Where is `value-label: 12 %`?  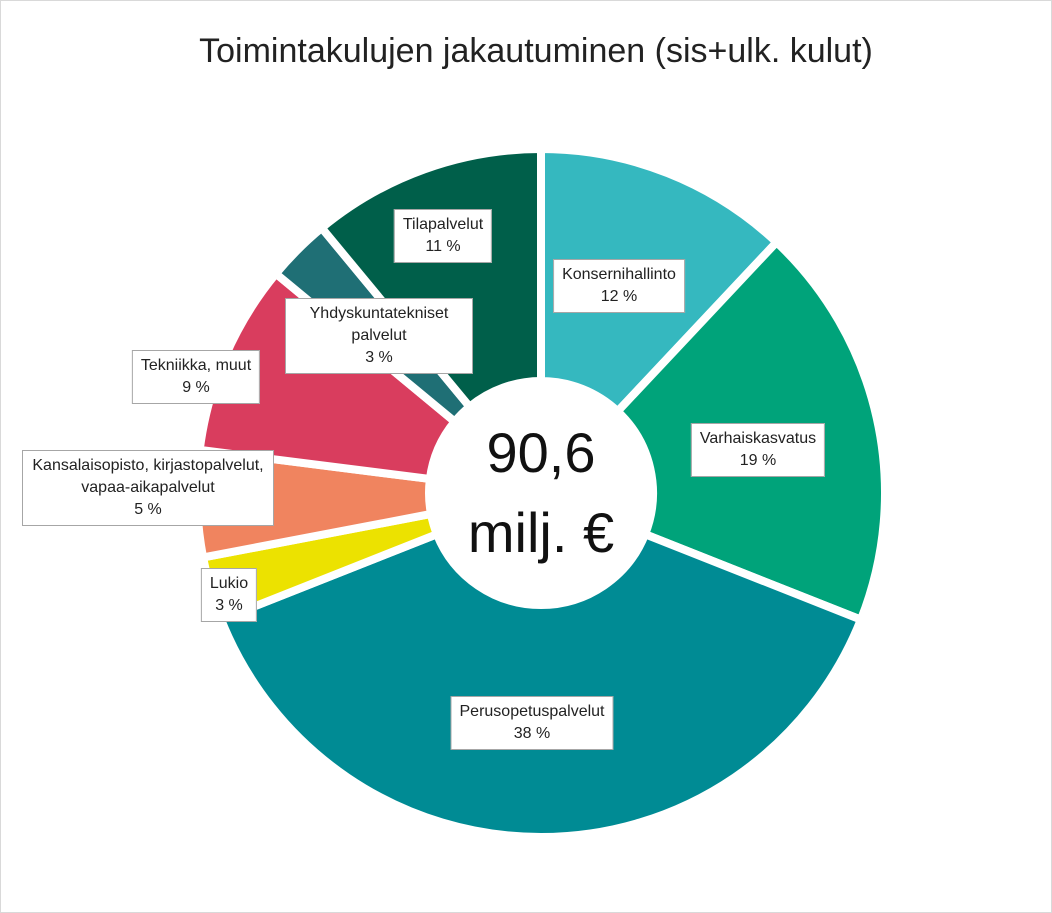
value-label: 12 % is located at coordinates (619, 296).